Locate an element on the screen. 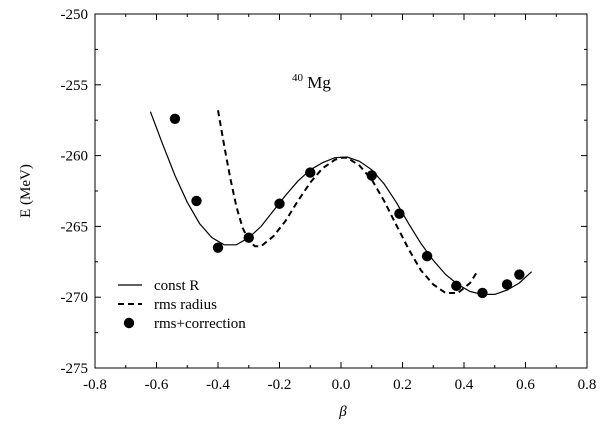 The width and height of the screenshot is (612, 428). annotation-text: Mg is located at coordinates (319, 82).